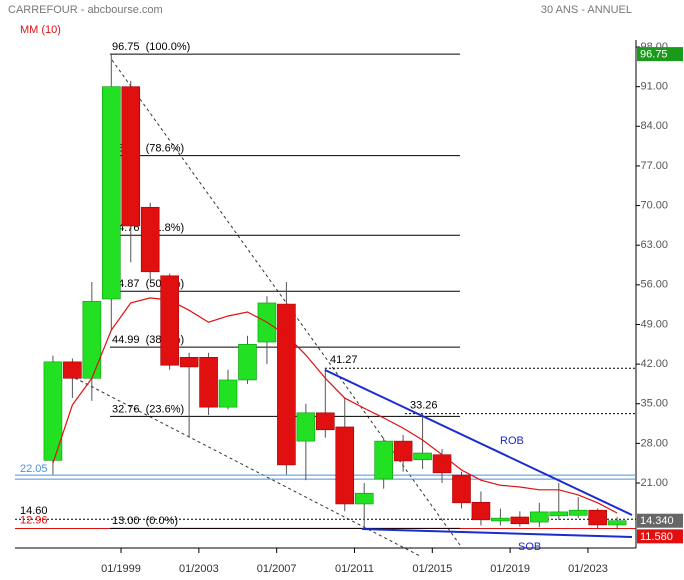 Image resolution: width=684 pixels, height=580 pixels. Describe the element at coordinates (654, 55) in the screenshot. I see `price-tag-label: 96.75` at that location.